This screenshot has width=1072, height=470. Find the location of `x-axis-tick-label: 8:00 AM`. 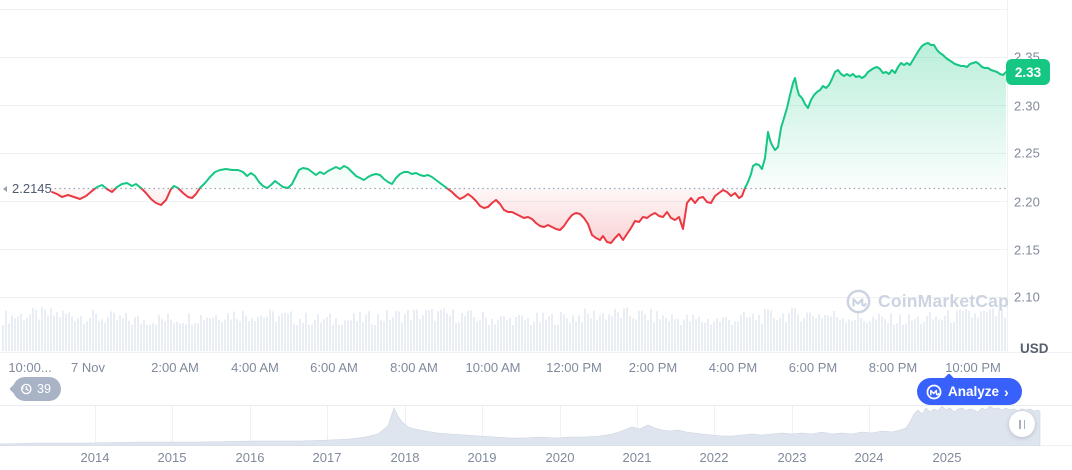

x-axis-tick-label: 8:00 AM is located at coordinates (414, 367).